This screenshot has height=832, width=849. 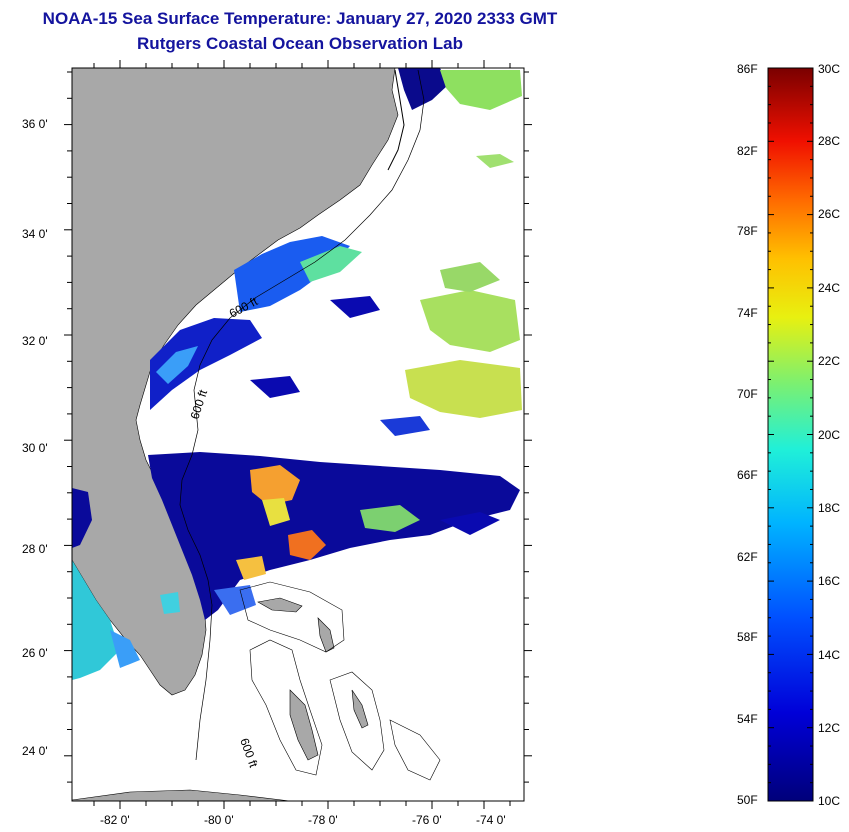 I want to click on cb-c-22: 22C, so click(x=829, y=361).